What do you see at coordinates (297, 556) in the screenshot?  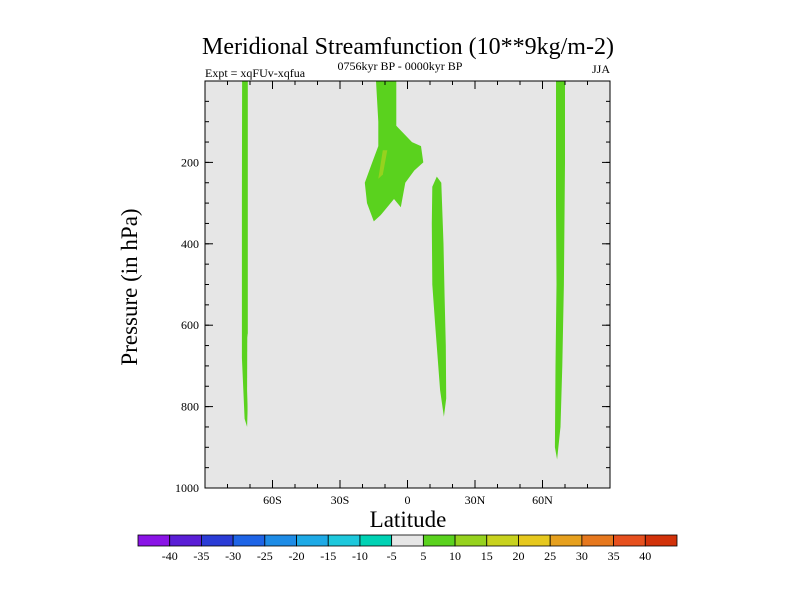 I see `colorbar-label: -20` at bounding box center [297, 556].